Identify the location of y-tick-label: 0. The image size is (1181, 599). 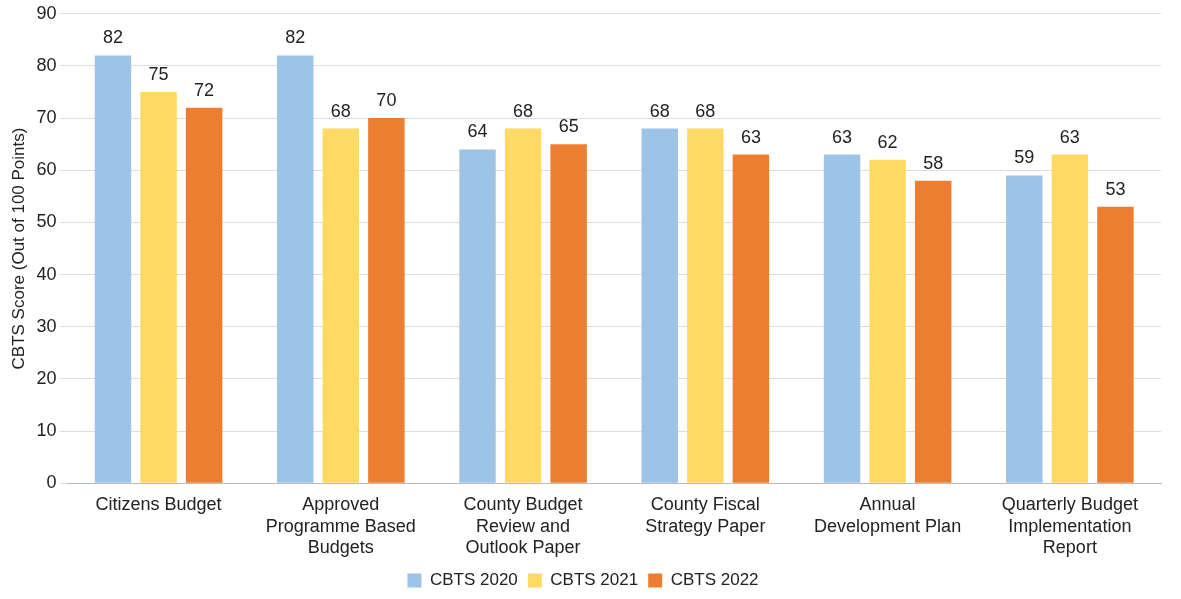
(51, 482).